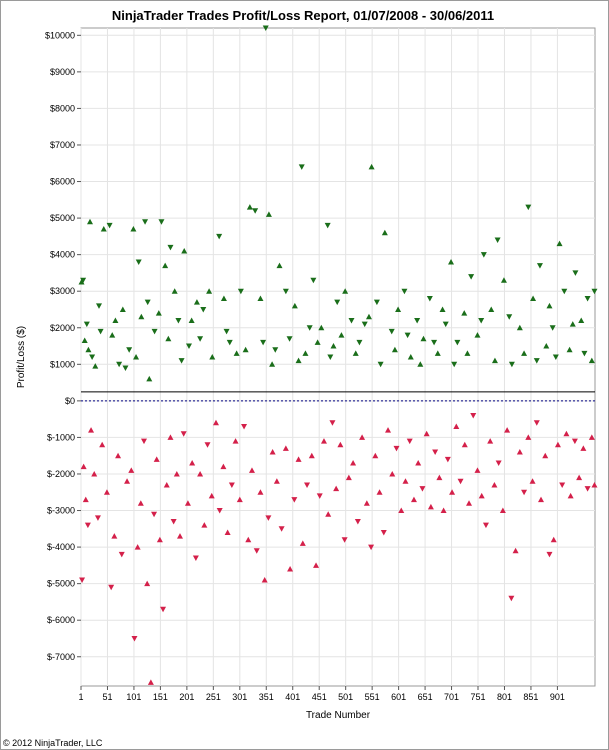  I want to click on y-tick-label: $5000, so click(62, 218).